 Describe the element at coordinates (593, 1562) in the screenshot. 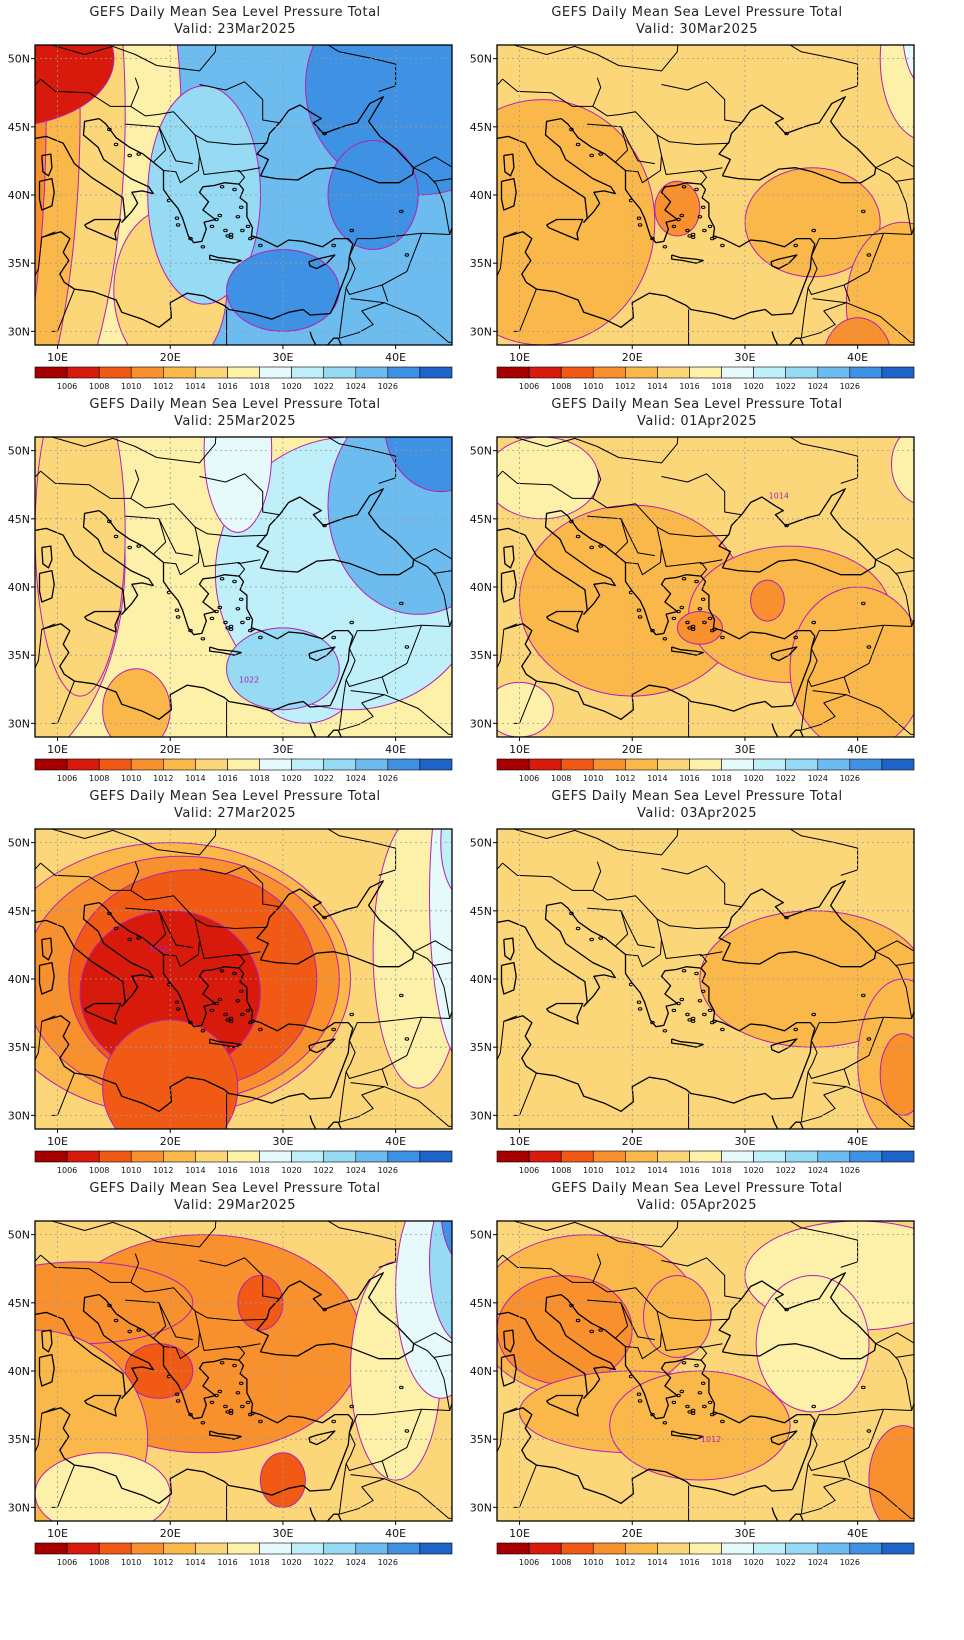

I see `colorbar-label: 1010` at that location.